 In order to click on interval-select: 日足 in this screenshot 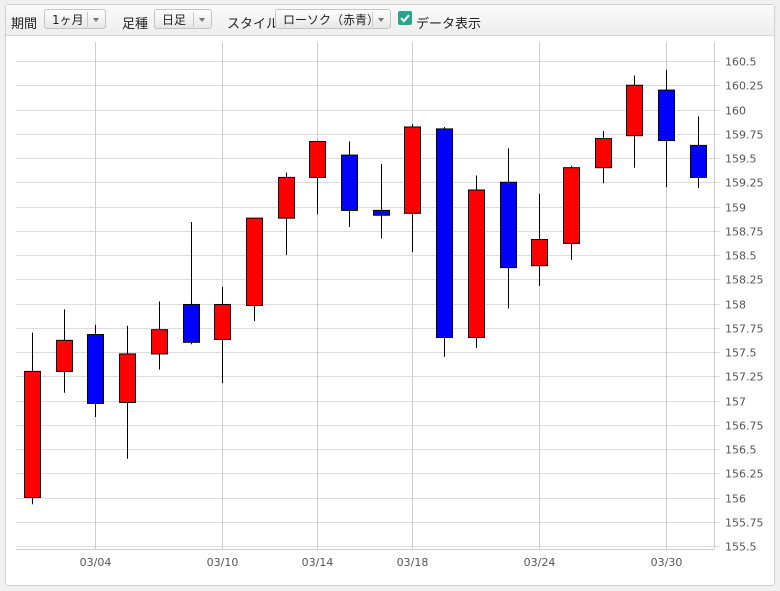, I will do `click(183, 19)`.